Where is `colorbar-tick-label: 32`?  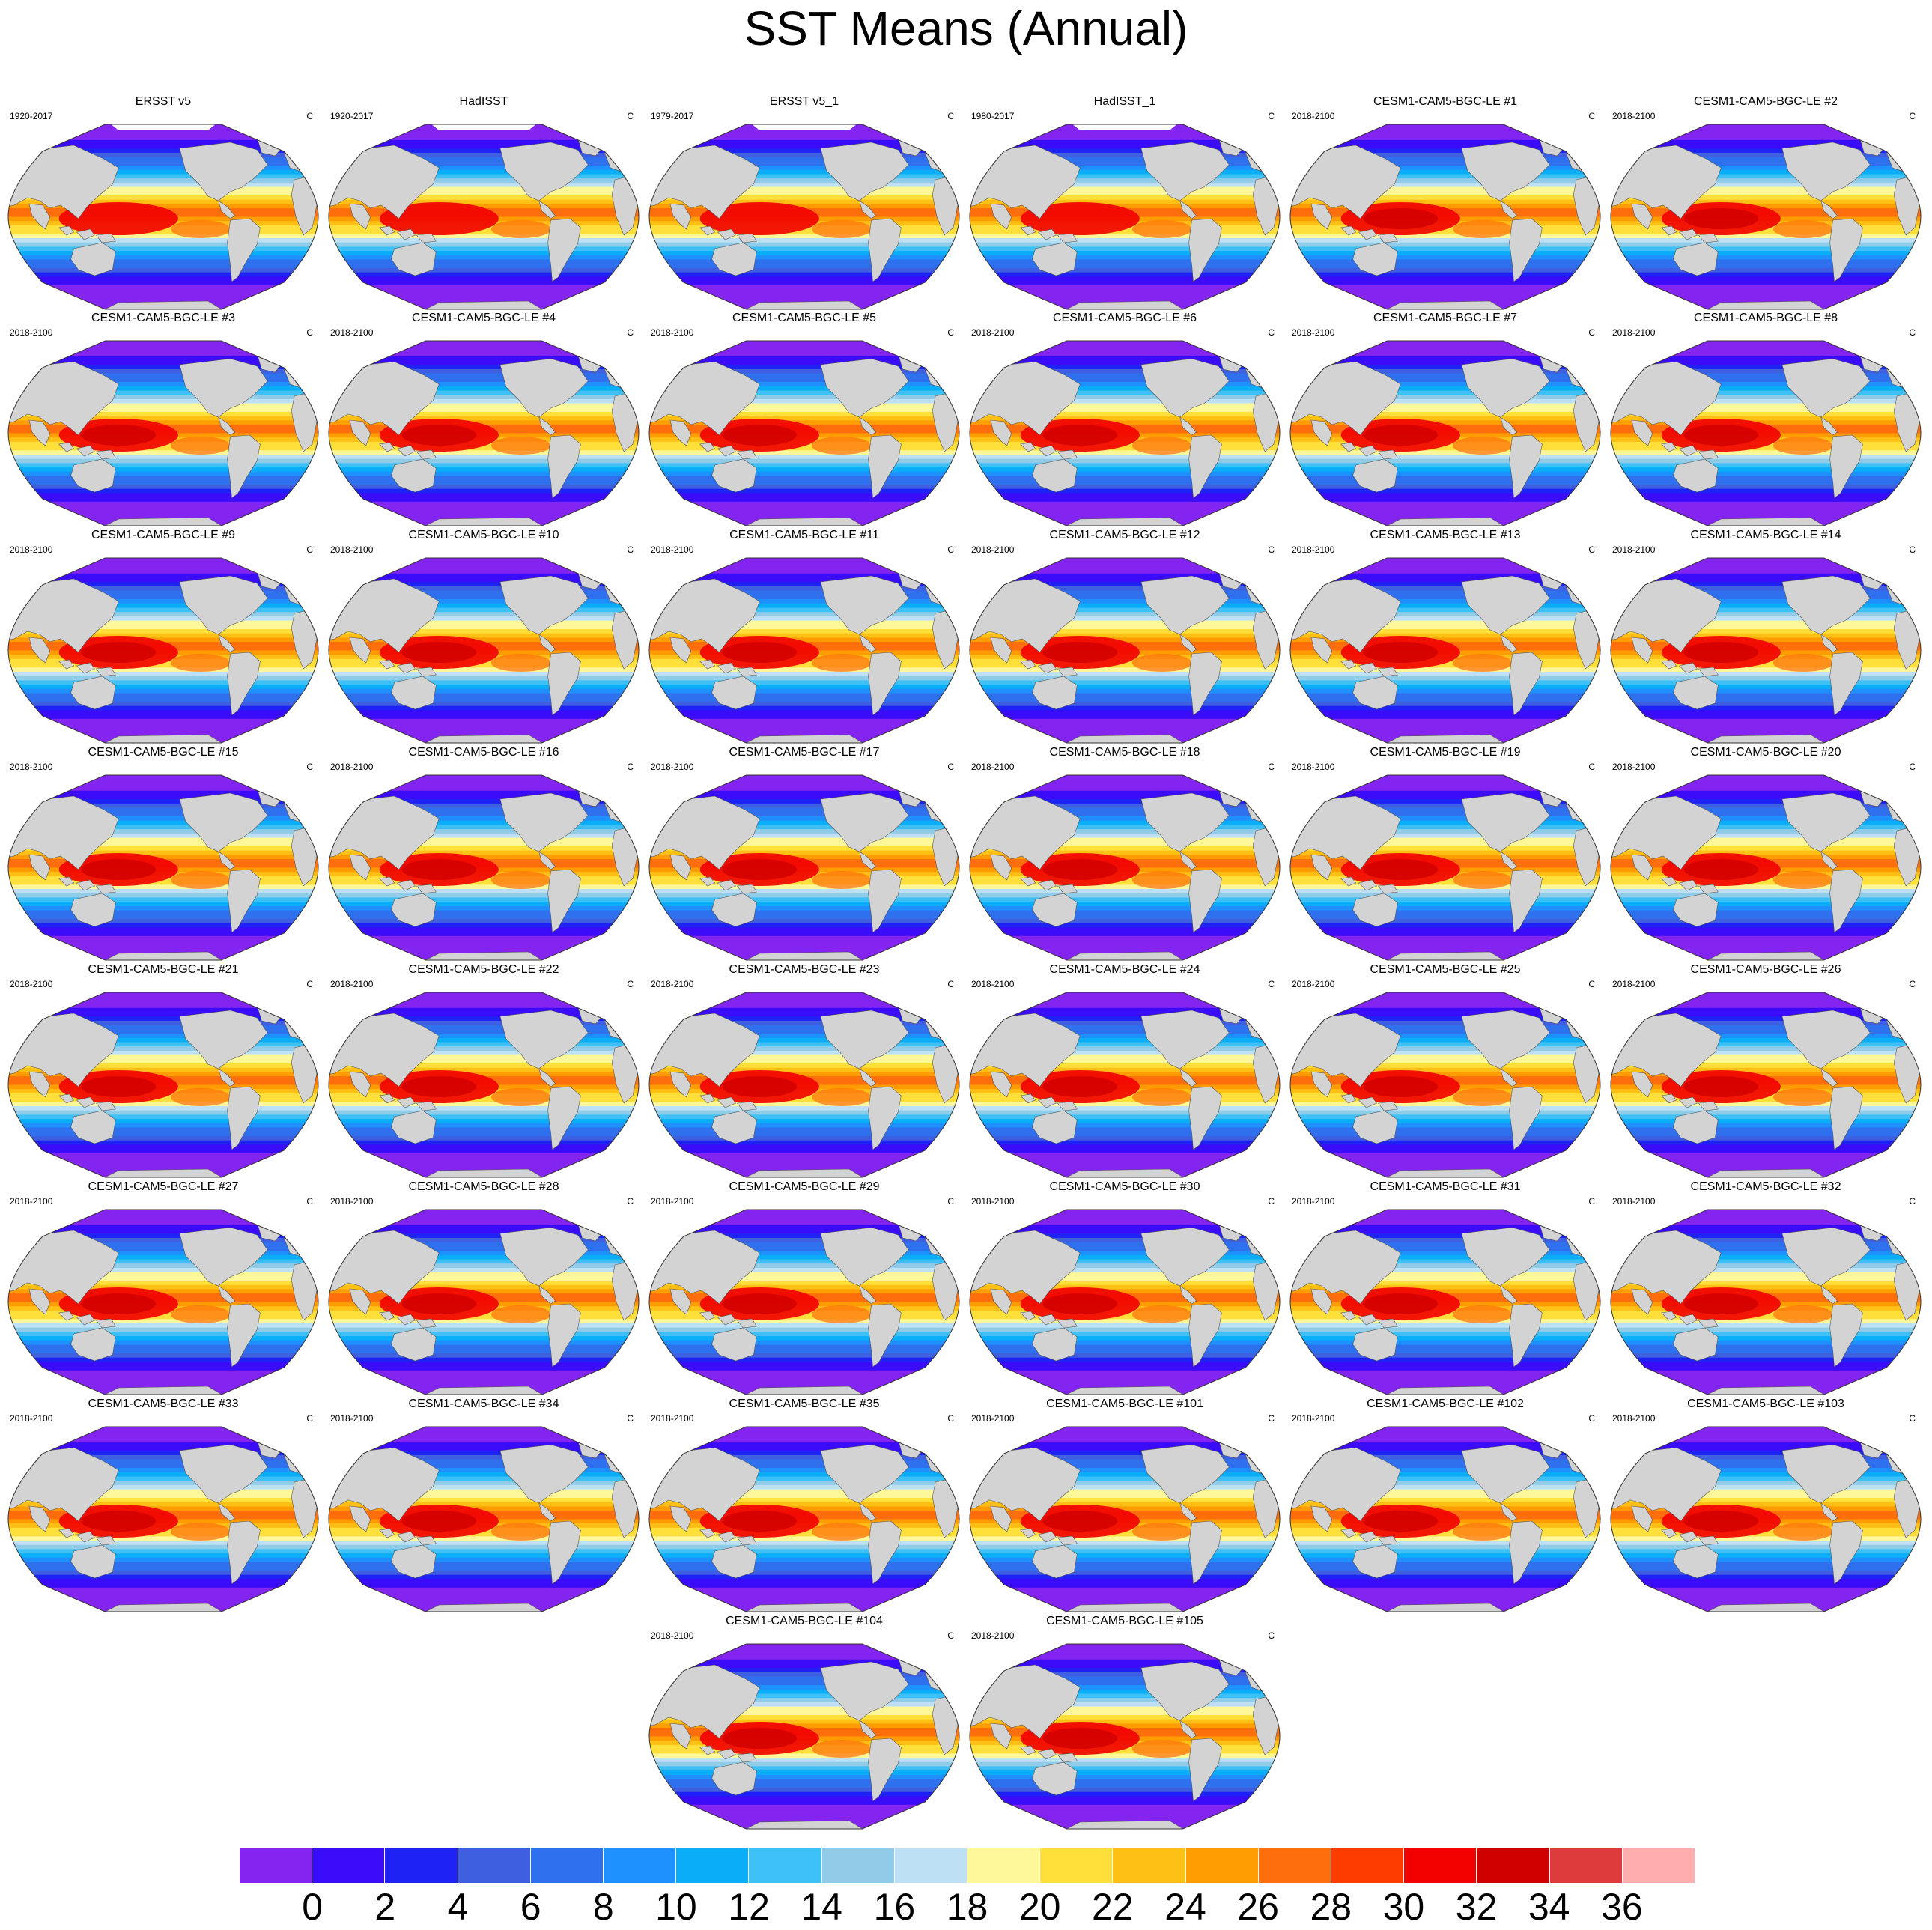
colorbar-tick-label: 32 is located at coordinates (1476, 1907).